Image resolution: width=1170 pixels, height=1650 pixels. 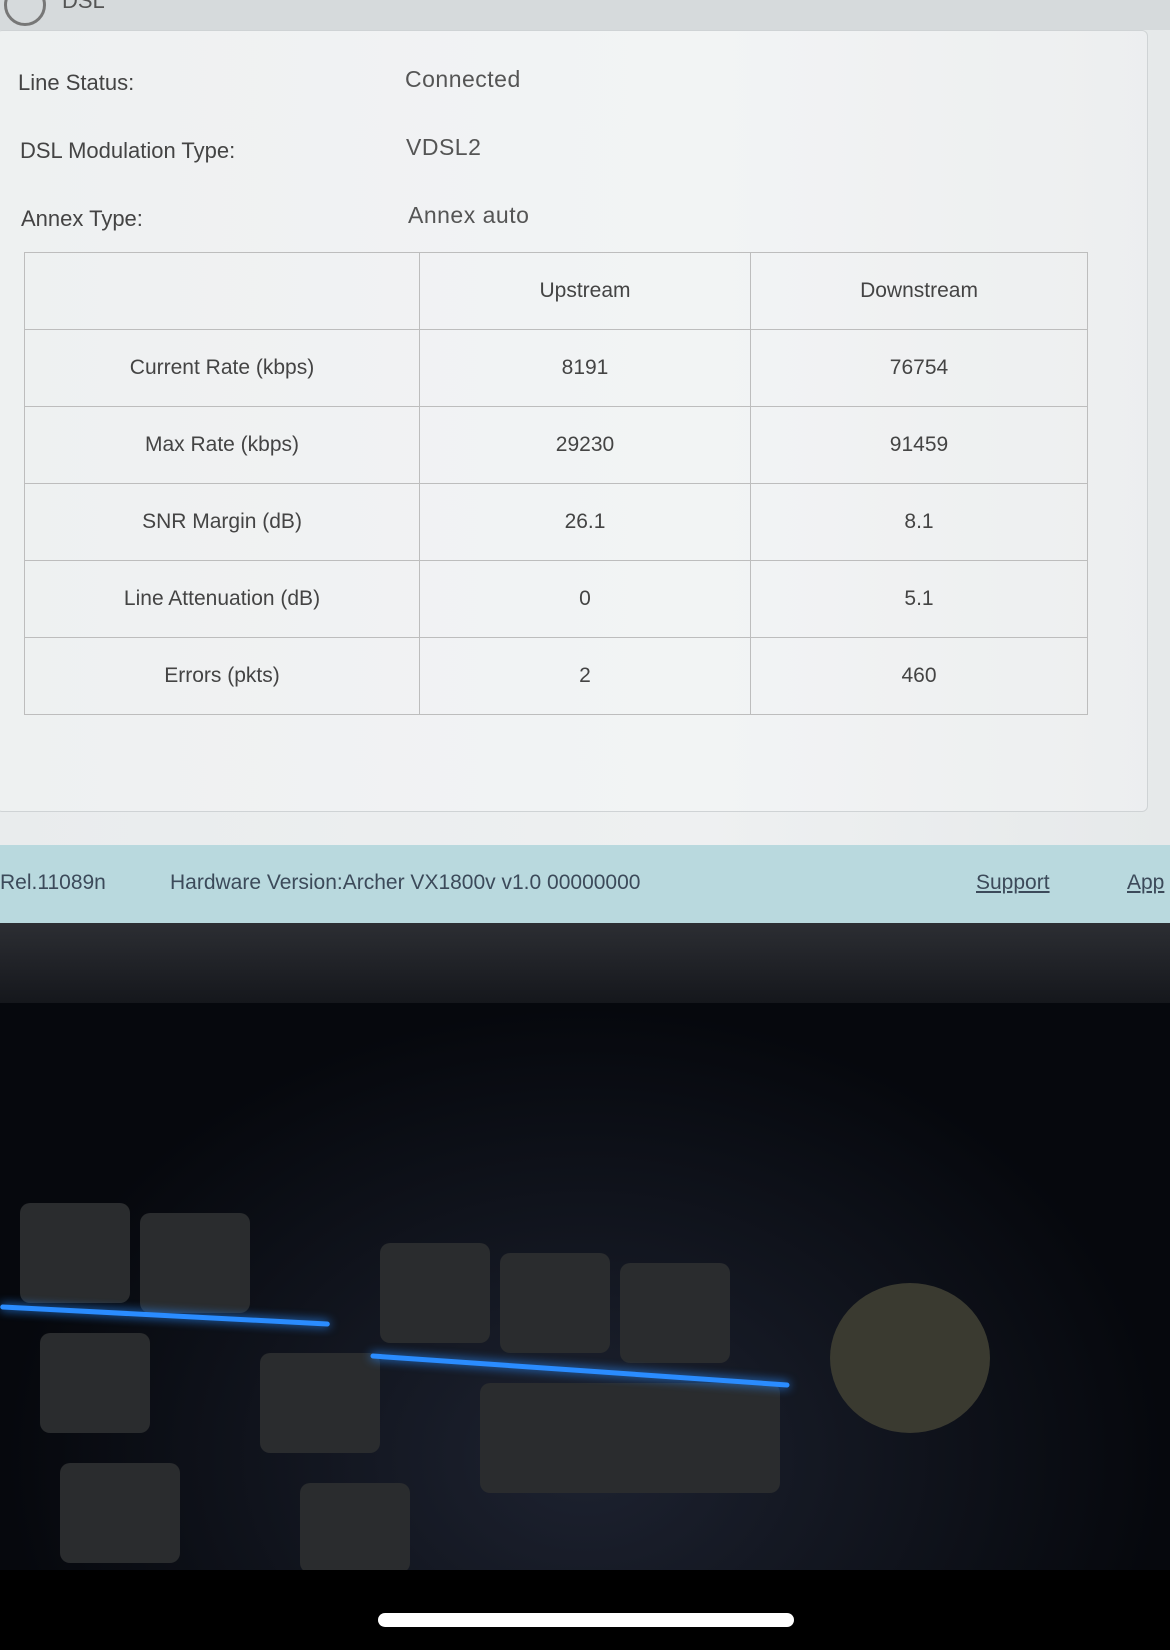 I want to click on table-row: Line Attenuation (dB) 0 5.1, so click(x=556, y=599).